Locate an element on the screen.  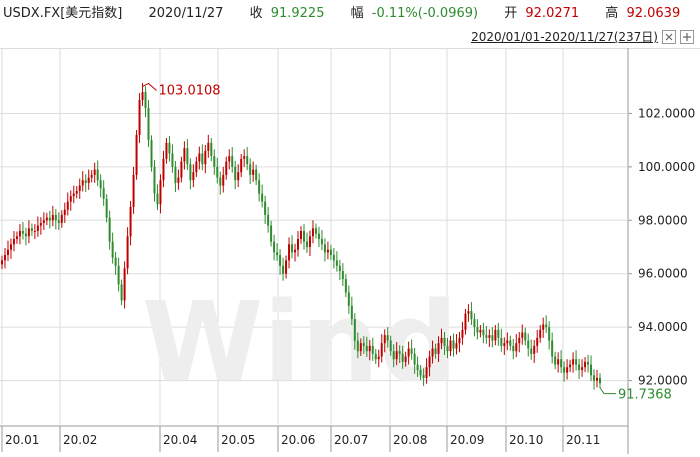
date-label: 2020/11/27 is located at coordinates (186, 13).